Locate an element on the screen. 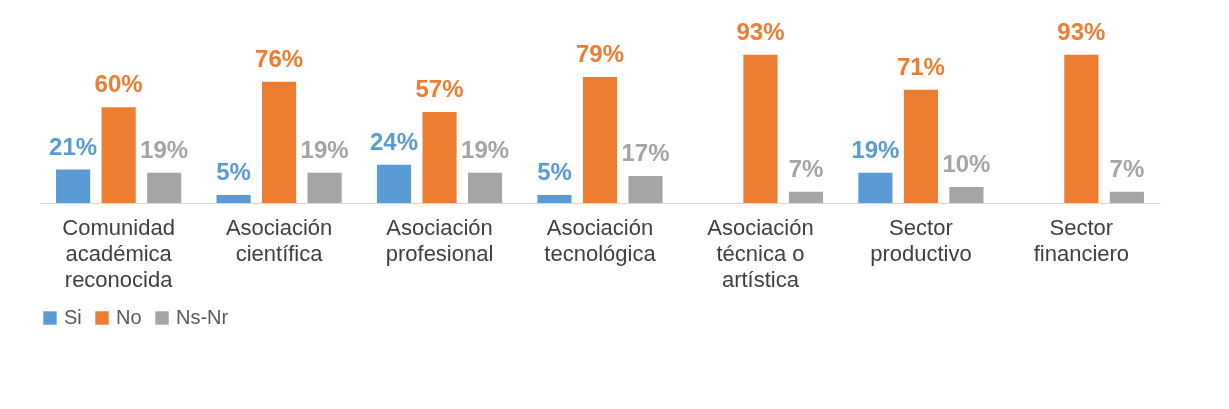  data-label: 79% is located at coordinates (600, 54).